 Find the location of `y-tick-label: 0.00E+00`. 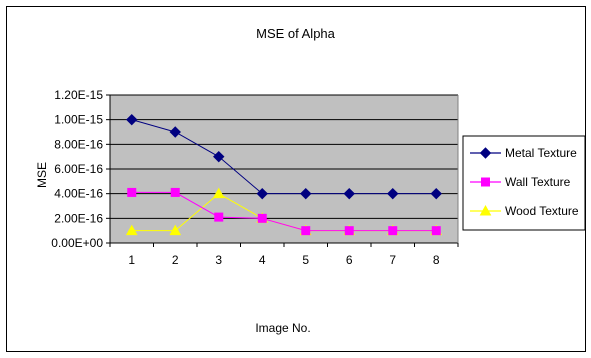

y-tick-label: 0.00E+00 is located at coordinates (77, 243).